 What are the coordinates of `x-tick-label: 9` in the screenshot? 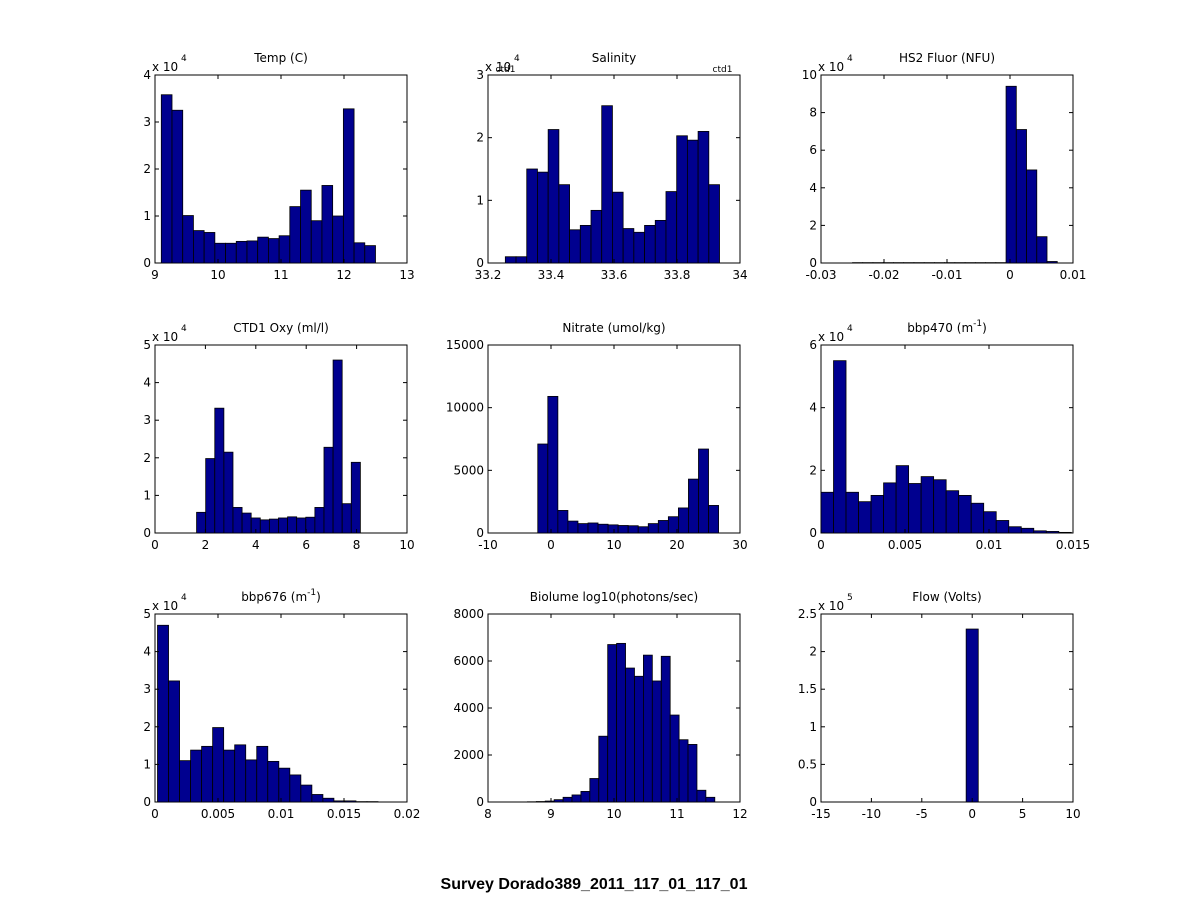 It's located at (155, 275).